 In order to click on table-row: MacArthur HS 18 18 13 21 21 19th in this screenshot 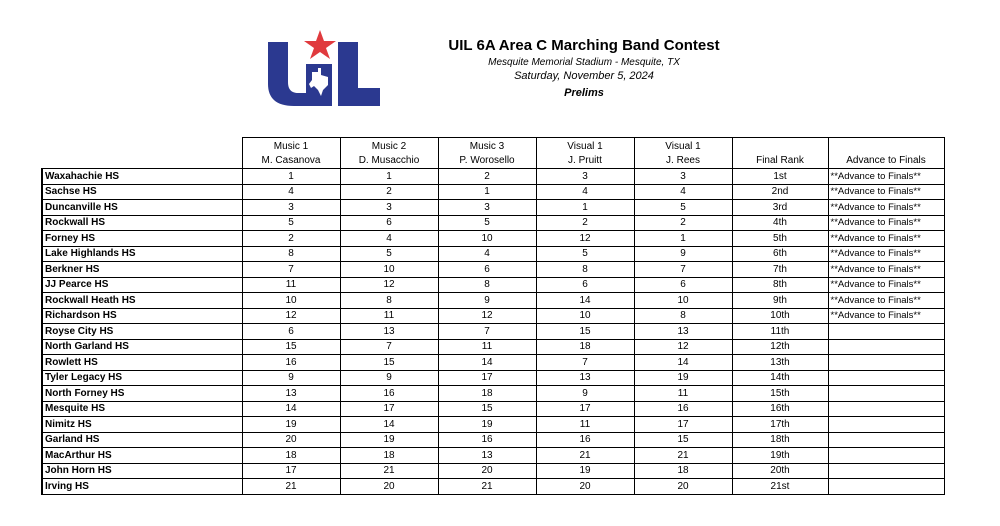, I will do `click(493, 455)`.